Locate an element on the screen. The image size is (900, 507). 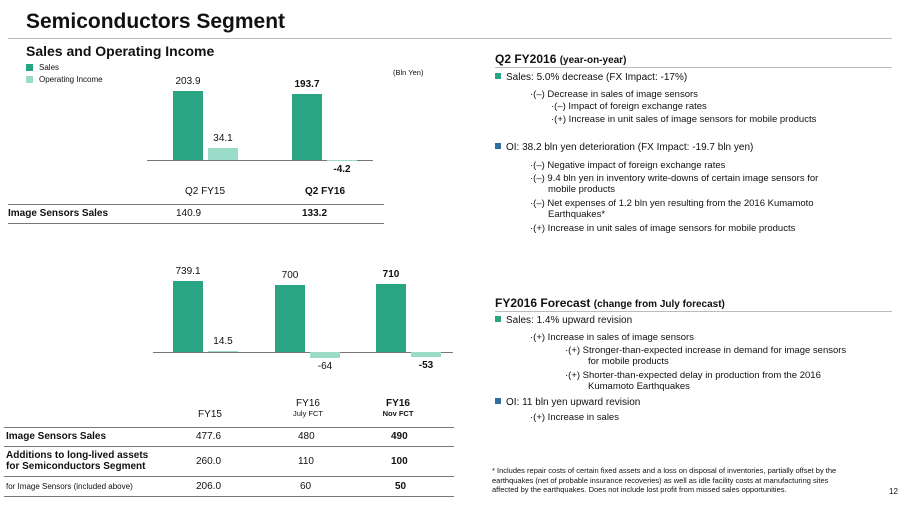
chart2-x-label-fy16-nov: FY16 Nov FCT is located at coordinates (398, 408).